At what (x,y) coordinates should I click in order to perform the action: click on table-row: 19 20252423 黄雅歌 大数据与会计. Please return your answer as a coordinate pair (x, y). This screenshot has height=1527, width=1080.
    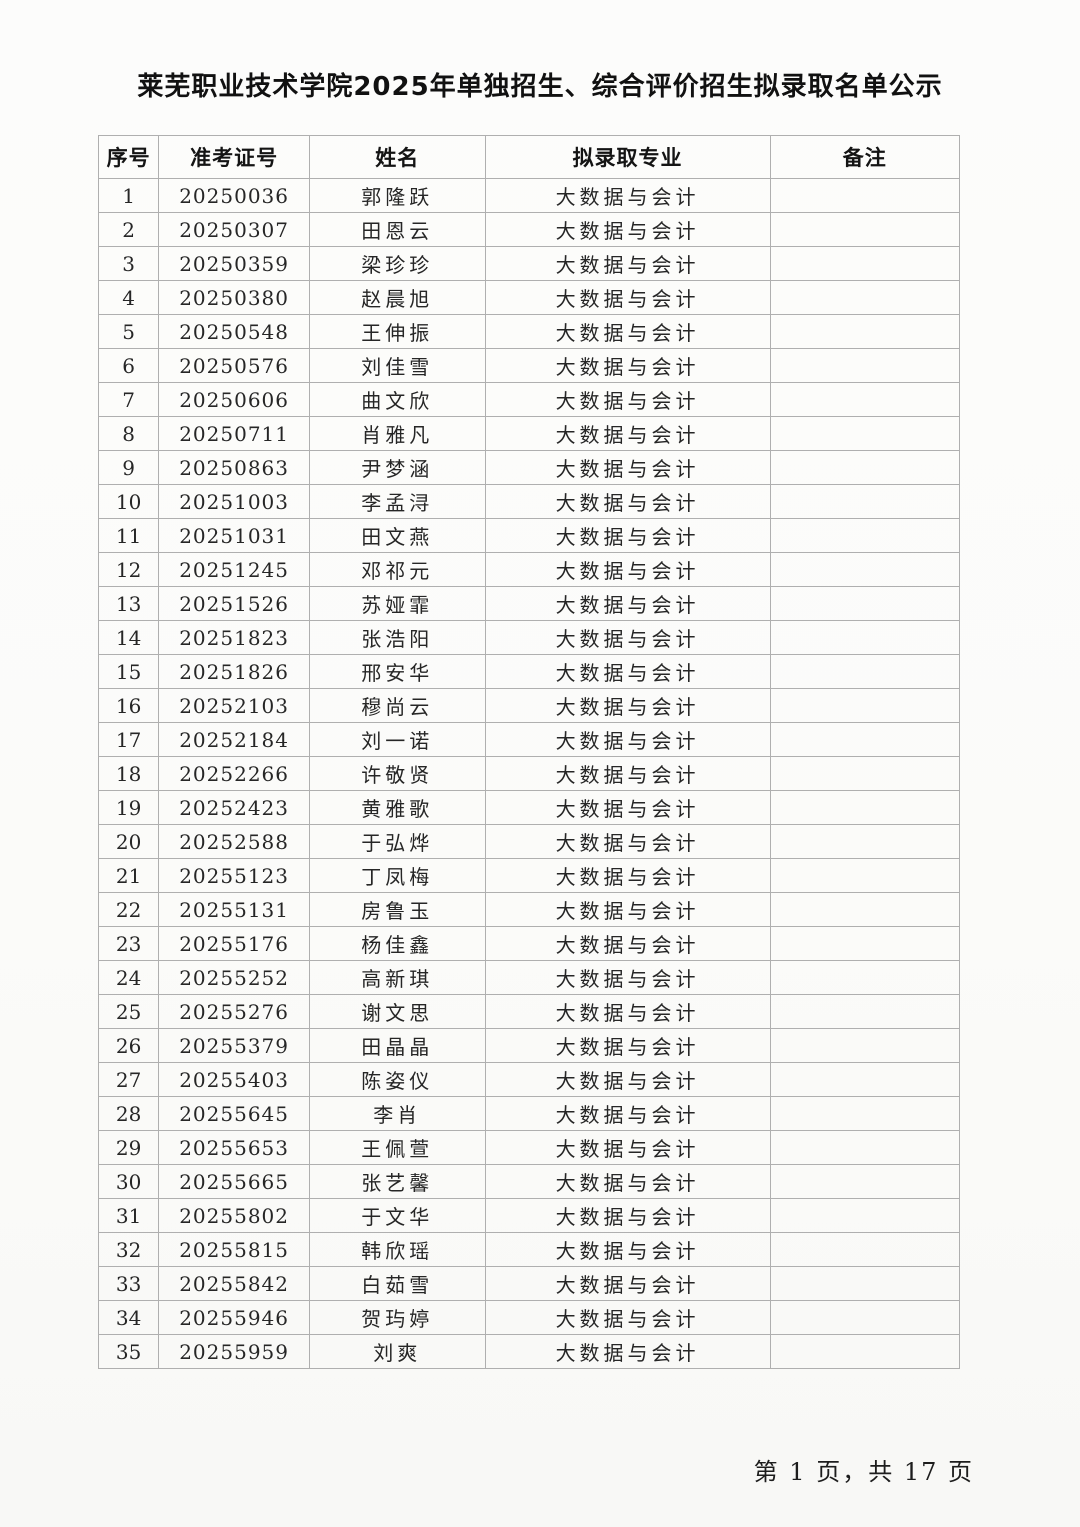
    Looking at the image, I should click on (529, 807).